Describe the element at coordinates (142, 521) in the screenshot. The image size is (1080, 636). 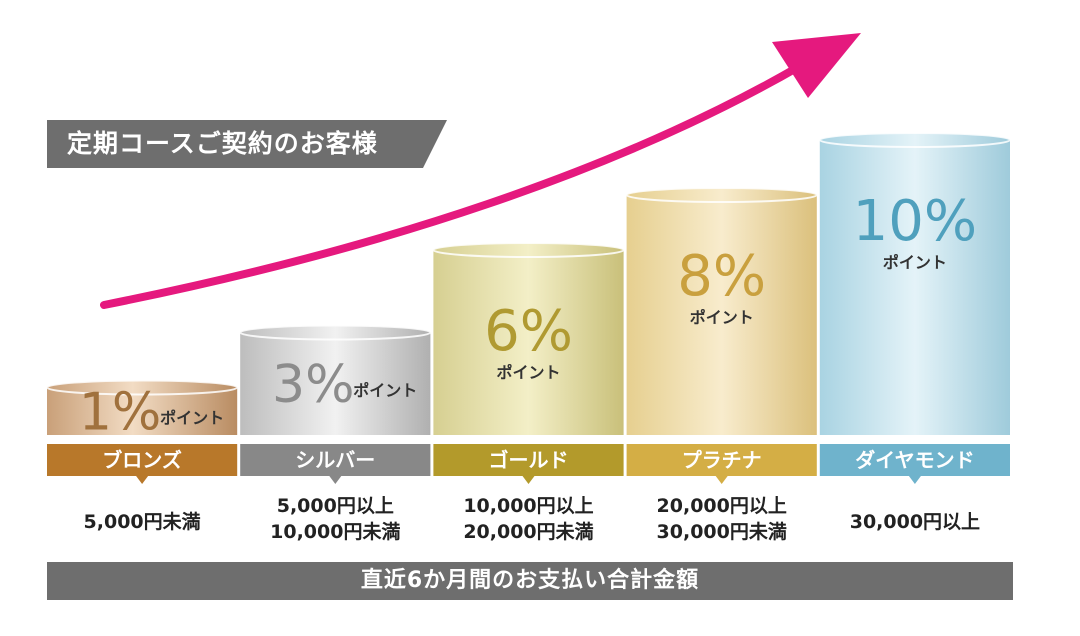
I see `range-label-bronze-1: 5,000円未満` at that location.